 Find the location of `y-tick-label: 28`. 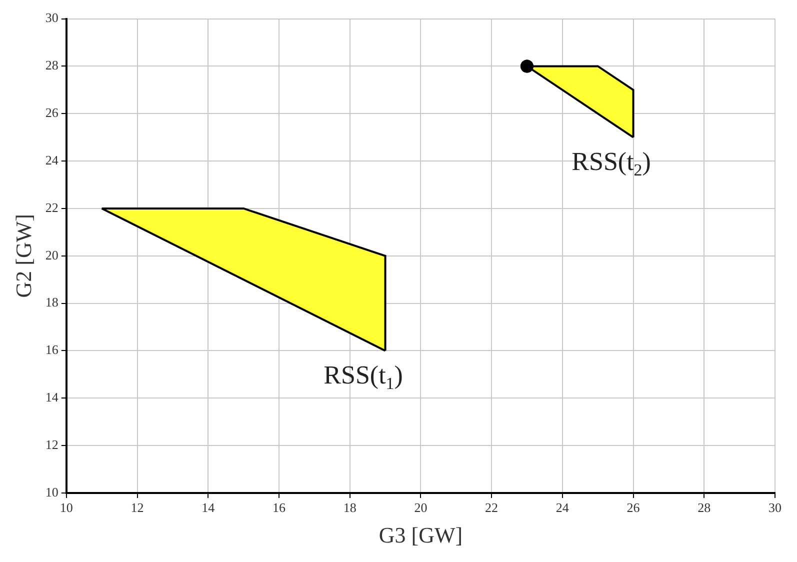

y-tick-label: 28 is located at coordinates (51, 65).